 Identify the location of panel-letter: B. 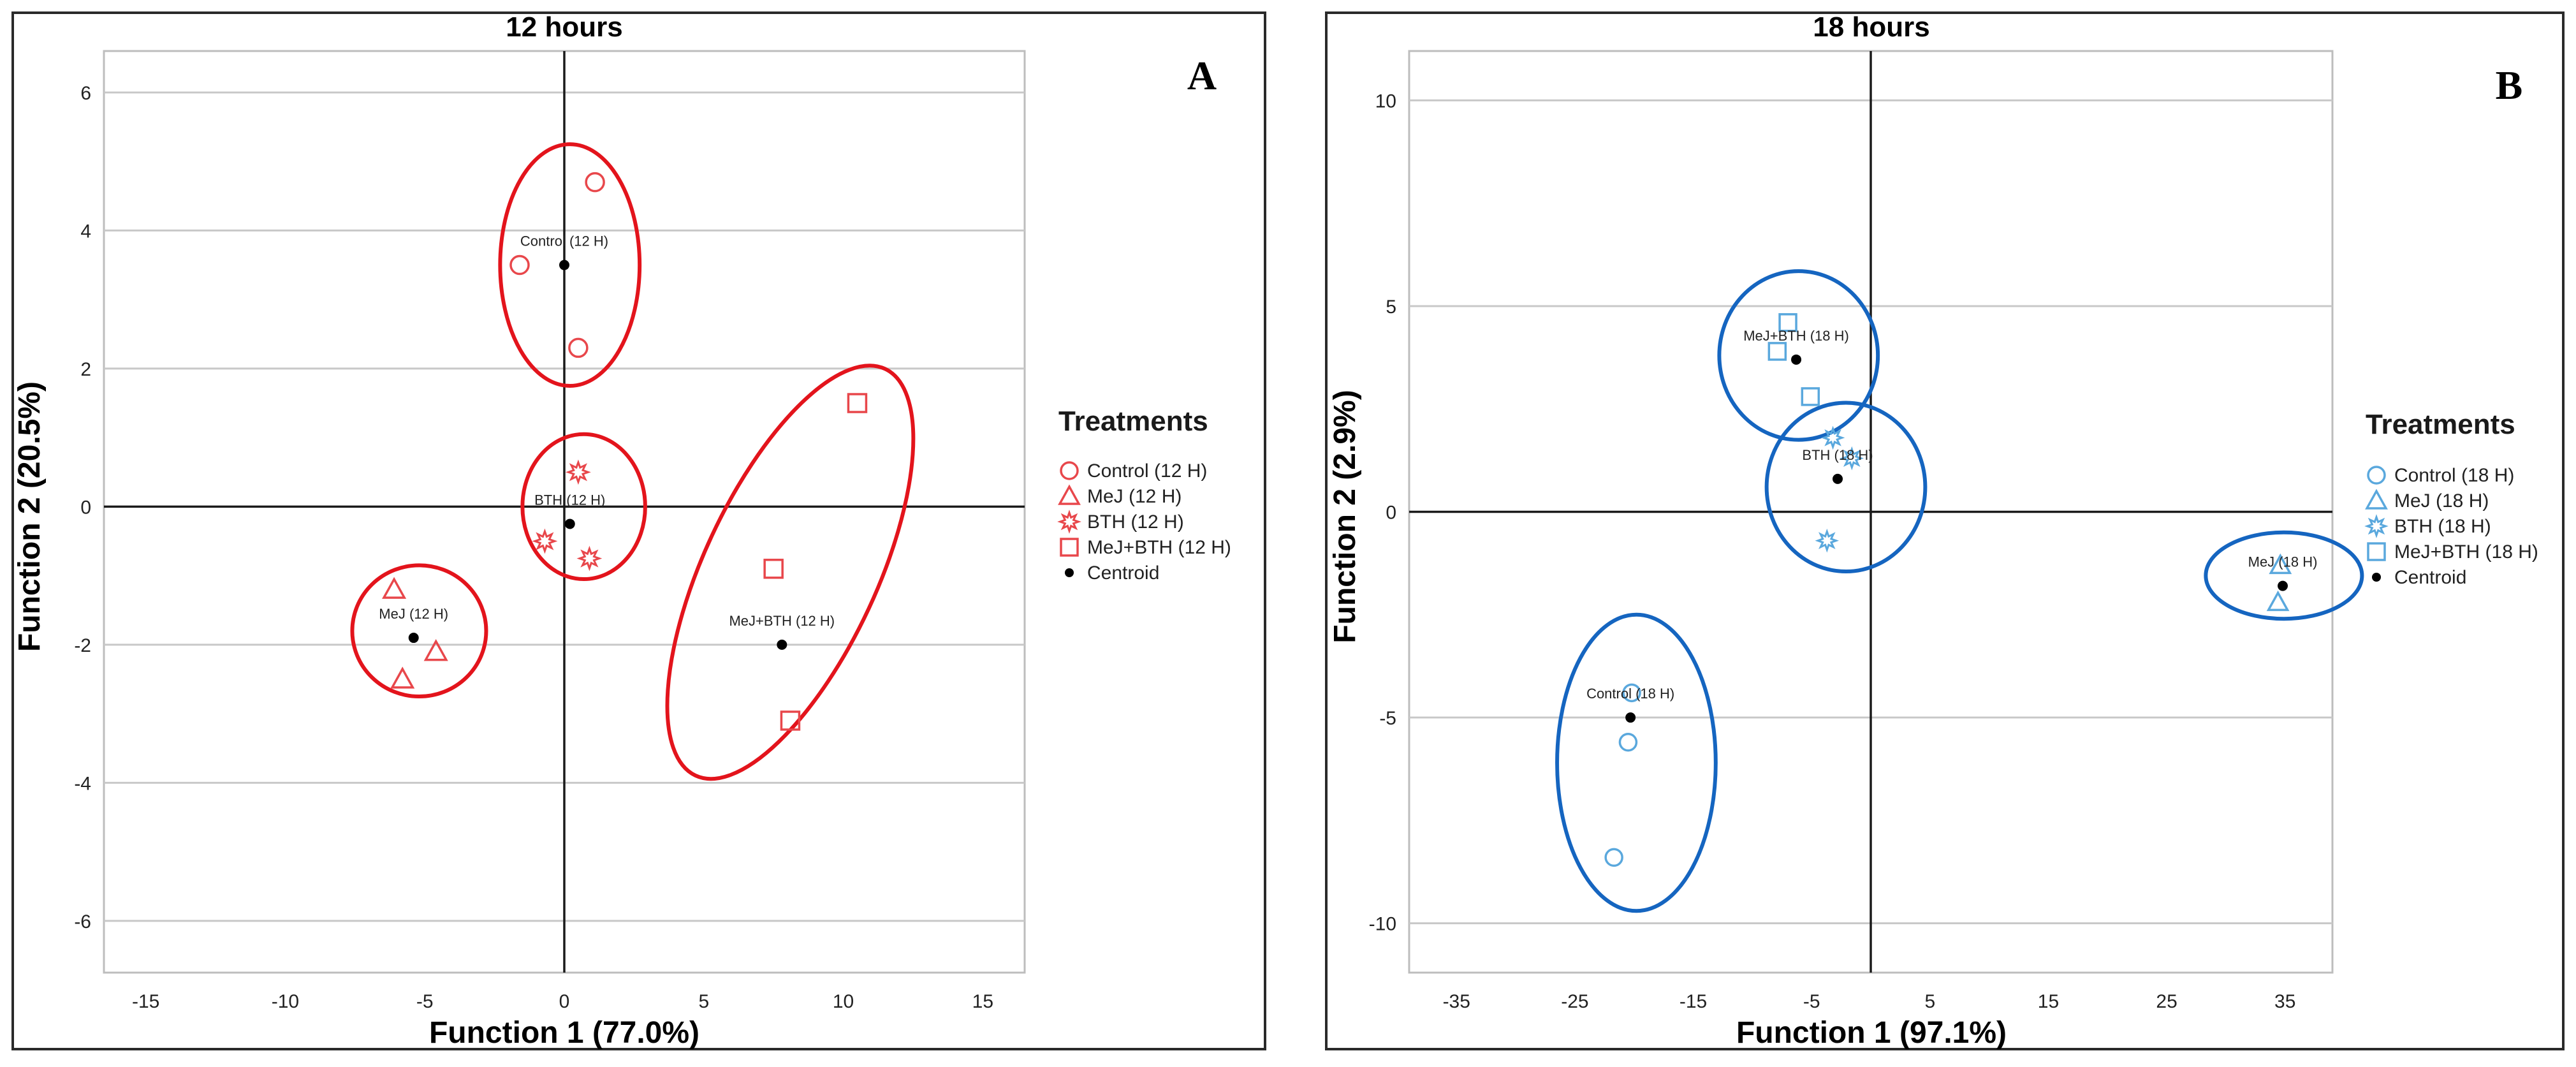
(2509, 86).